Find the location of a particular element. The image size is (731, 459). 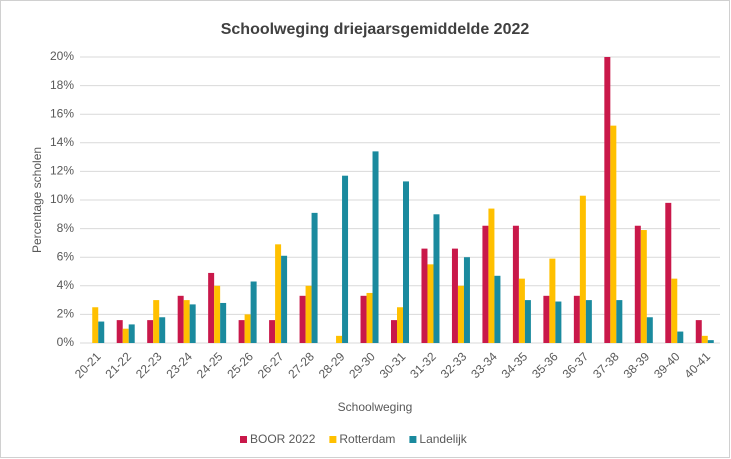

legend-label: Rotterdam is located at coordinates (367, 439).